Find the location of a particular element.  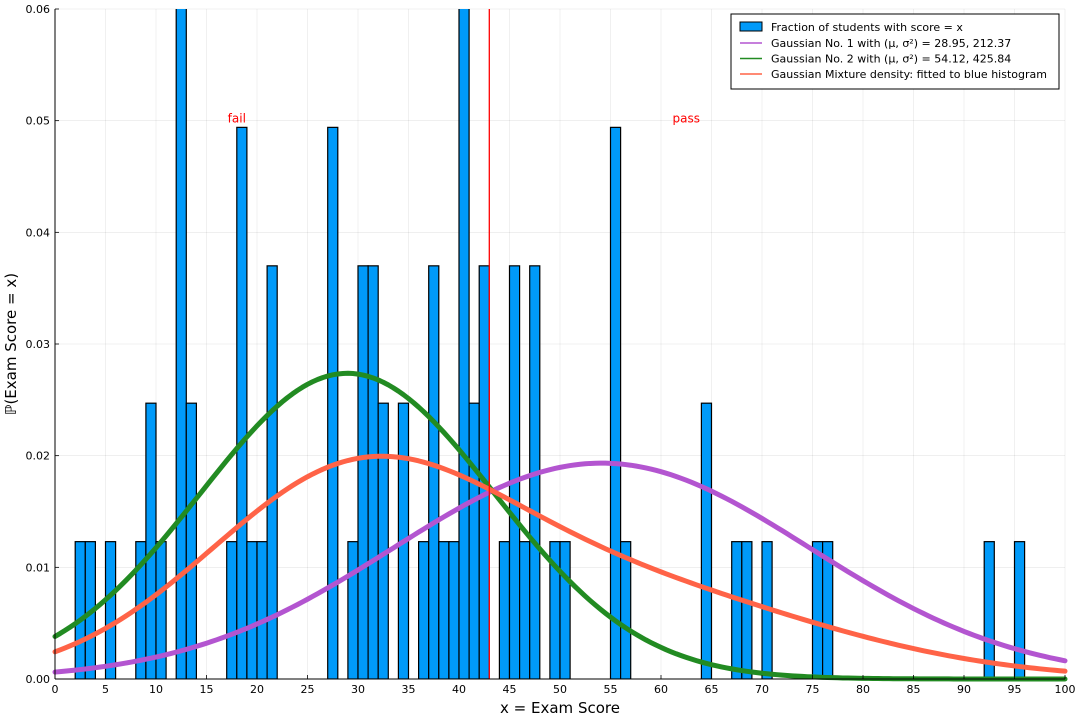

y-tick-label: 0.01 is located at coordinates (38, 567).